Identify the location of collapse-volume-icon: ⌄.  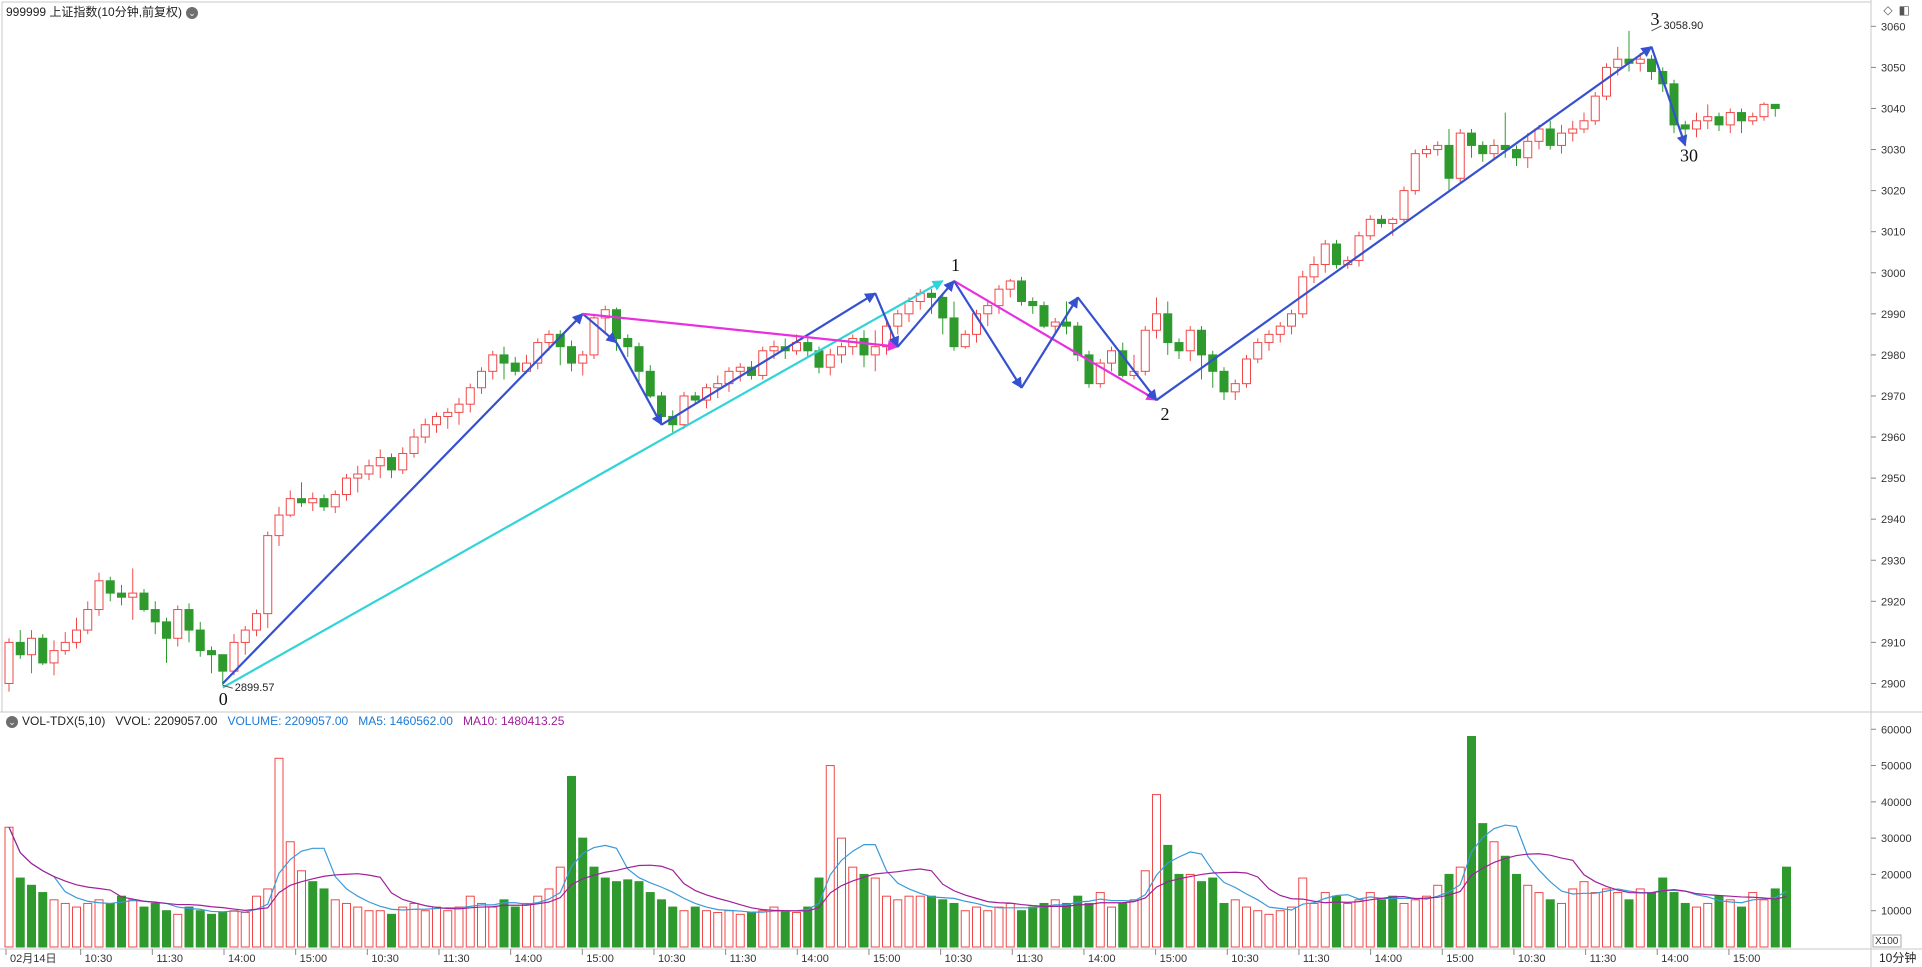
(12, 721).